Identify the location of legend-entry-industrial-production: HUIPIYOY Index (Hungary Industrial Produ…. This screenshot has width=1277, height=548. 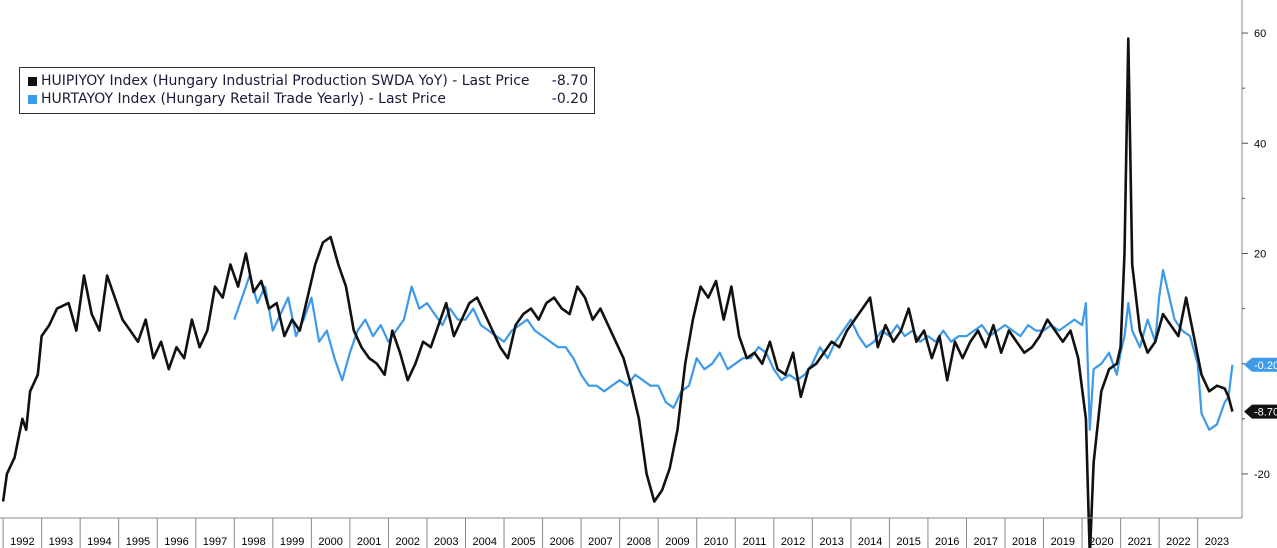
(308, 81).